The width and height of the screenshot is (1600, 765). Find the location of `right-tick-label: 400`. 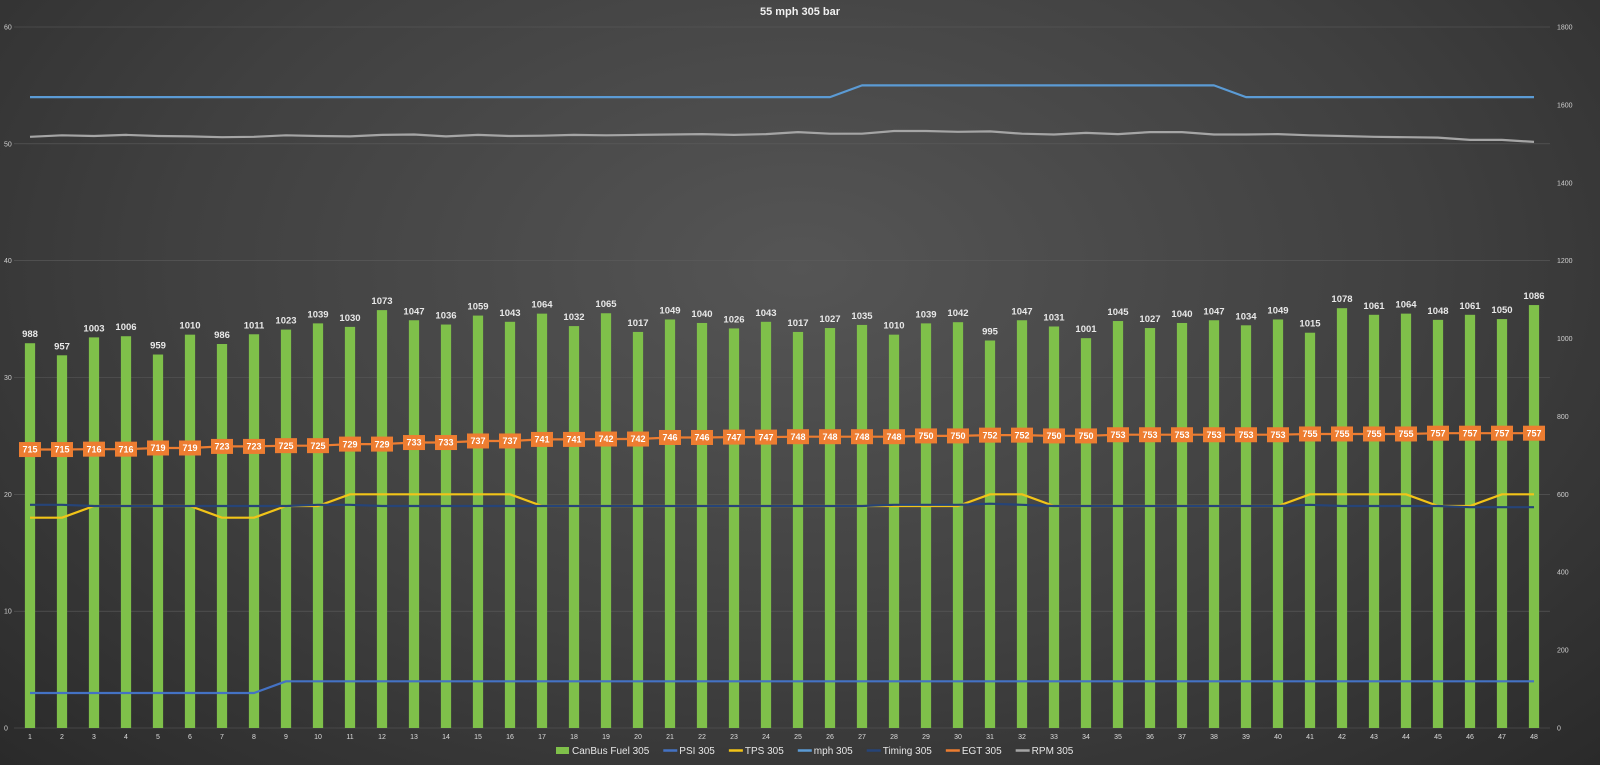

right-tick-label: 400 is located at coordinates (1563, 573).